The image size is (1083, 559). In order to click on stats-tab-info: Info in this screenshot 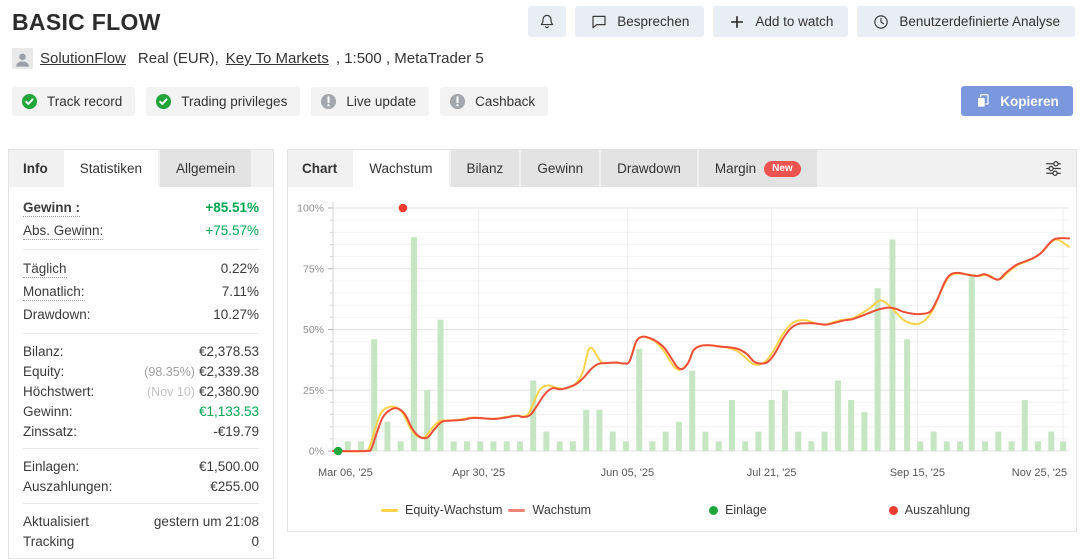, I will do `click(35, 168)`.